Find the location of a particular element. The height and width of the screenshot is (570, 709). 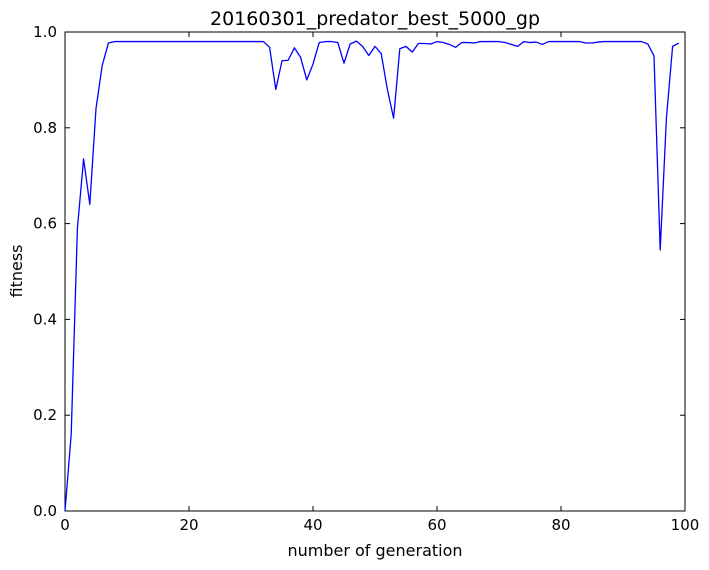

y-tick-label: 0.4 is located at coordinates (45, 319).